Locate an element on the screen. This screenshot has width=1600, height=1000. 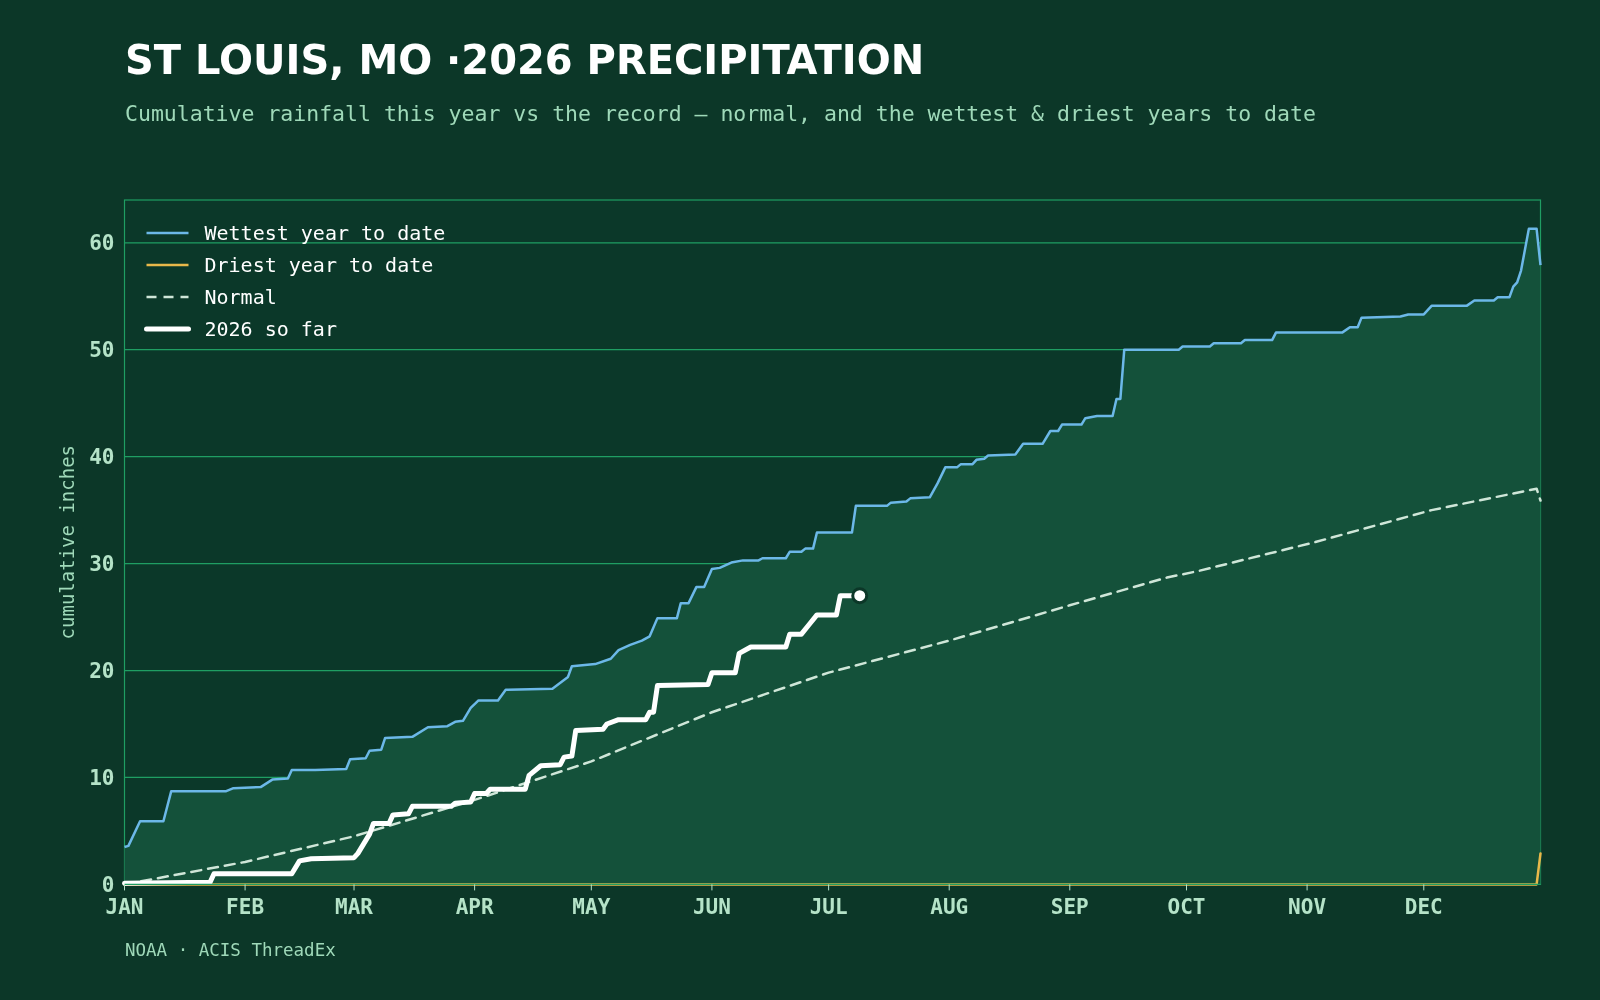
x-tick-label: AUG is located at coordinates (949, 907).